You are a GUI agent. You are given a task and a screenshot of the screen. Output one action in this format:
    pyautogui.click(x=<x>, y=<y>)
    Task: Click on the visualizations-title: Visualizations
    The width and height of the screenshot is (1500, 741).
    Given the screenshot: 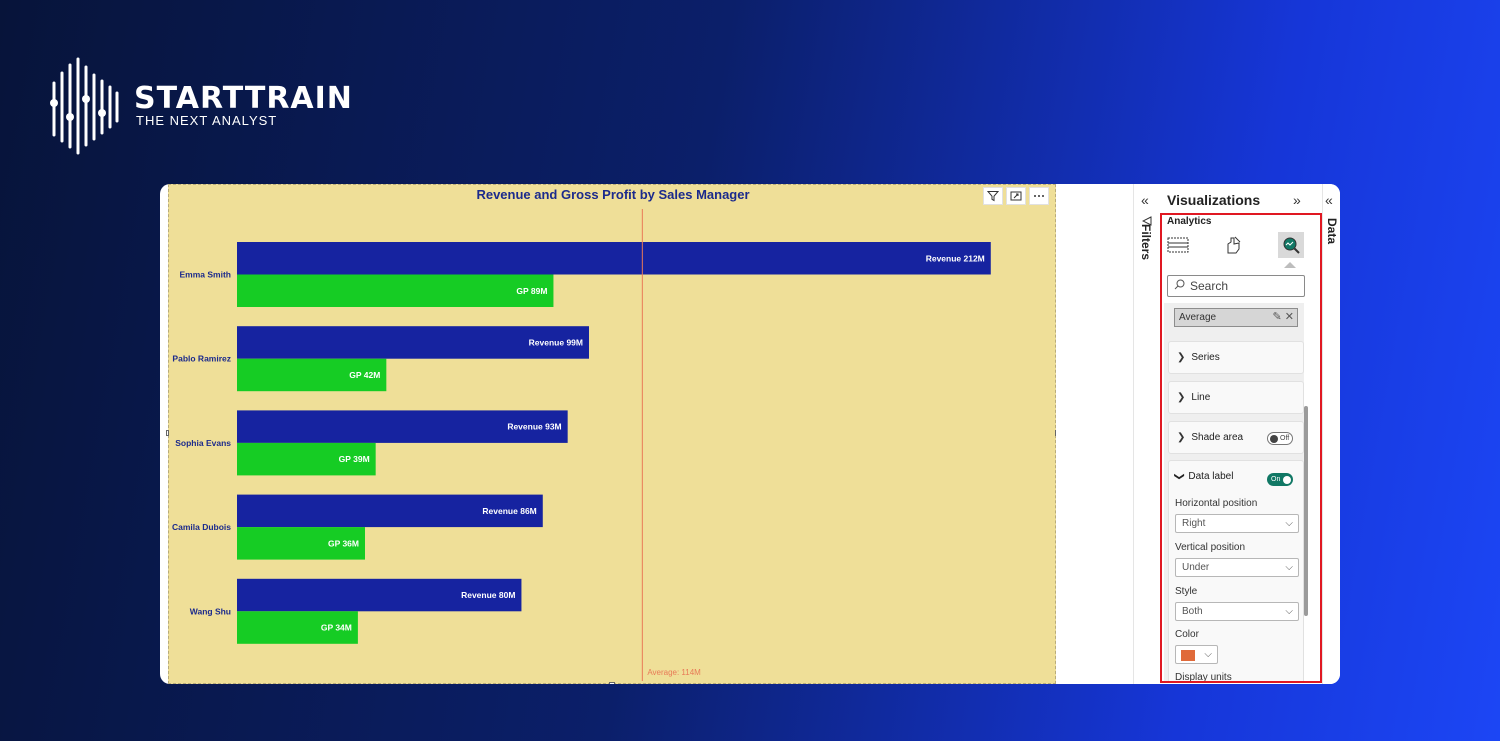 What is the action you would take?
    pyautogui.click(x=1214, y=200)
    